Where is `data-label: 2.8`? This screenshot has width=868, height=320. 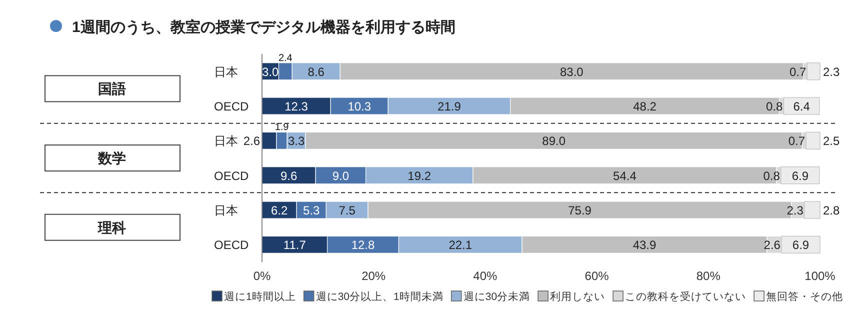 data-label: 2.8 is located at coordinates (831, 211).